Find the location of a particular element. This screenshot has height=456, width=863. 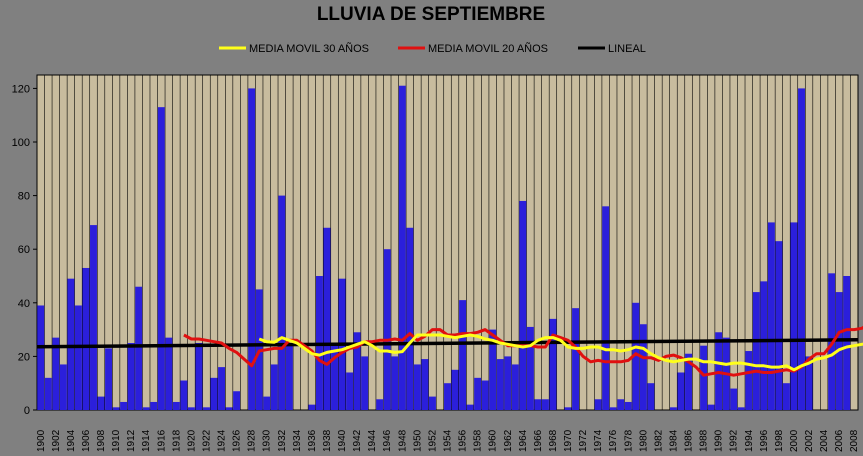

x-tick-label: 1924 is located at coordinates (222, 440).